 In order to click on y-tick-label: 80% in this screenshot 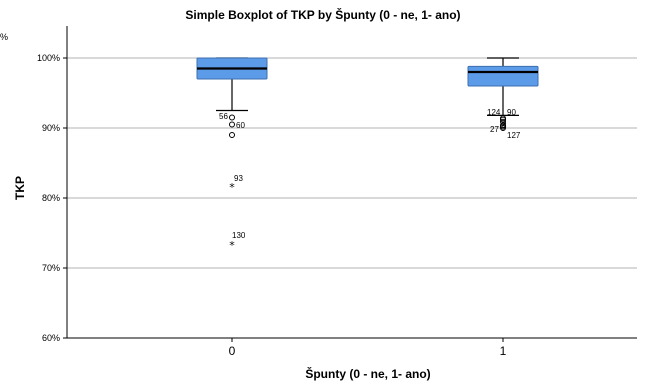, I will do `click(51, 198)`.